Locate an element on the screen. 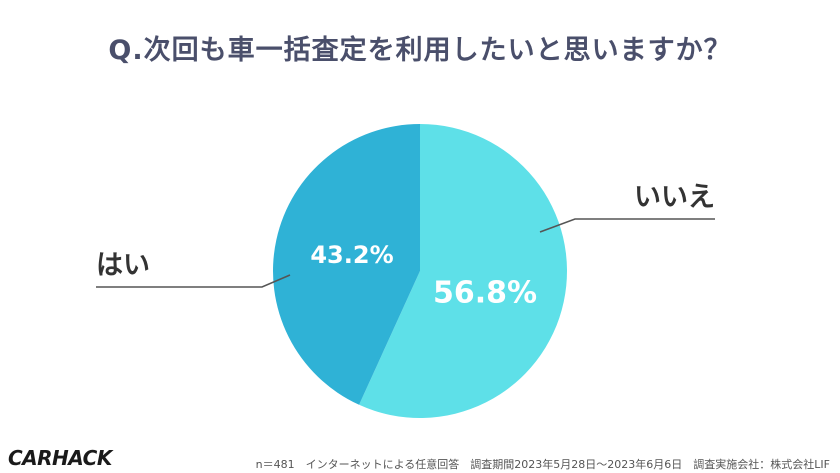 The height and width of the screenshot is (473, 840). percent-label-yes: 43.2% is located at coordinates (351, 255).